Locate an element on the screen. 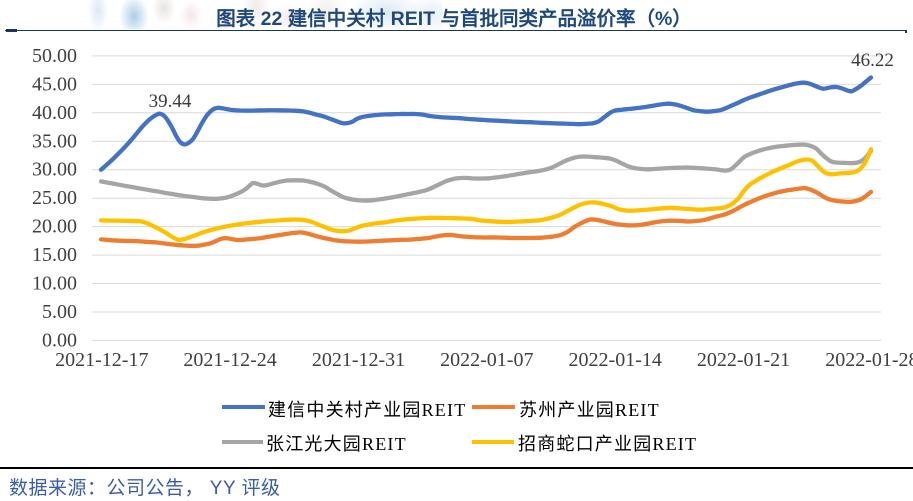 Image resolution: width=913 pixels, height=501 pixels. svg-text: 2021-12-24 is located at coordinates (229, 360).